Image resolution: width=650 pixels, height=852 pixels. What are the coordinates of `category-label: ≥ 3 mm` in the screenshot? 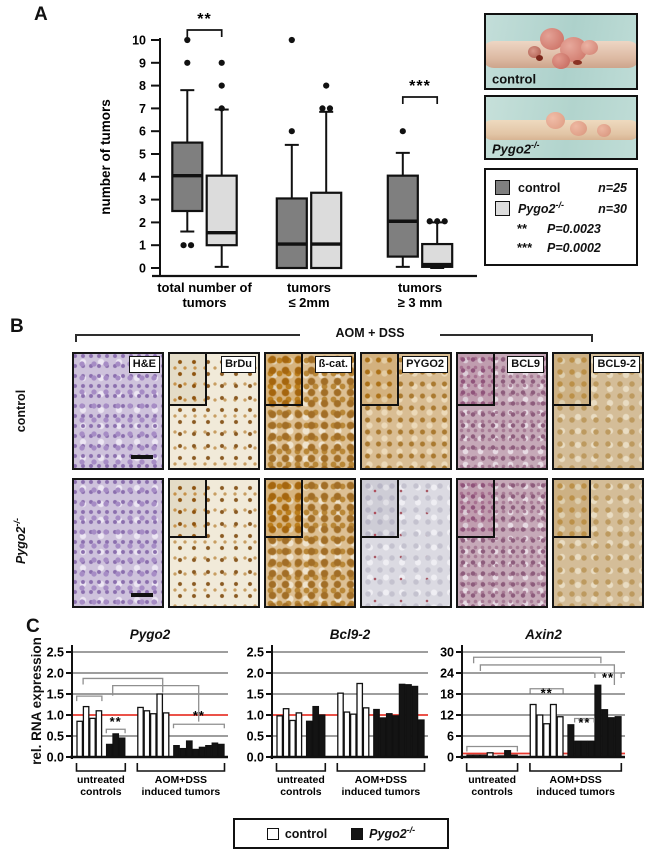 It's located at (420, 302).